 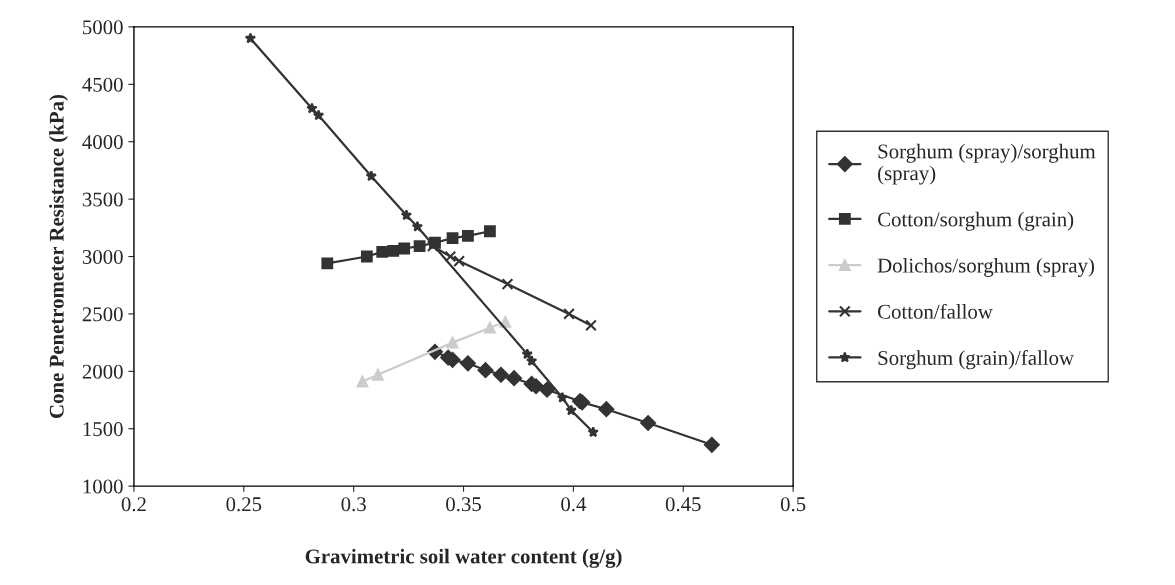 What do you see at coordinates (102, 314) in the screenshot?
I see `y-tick-label: 2500` at bounding box center [102, 314].